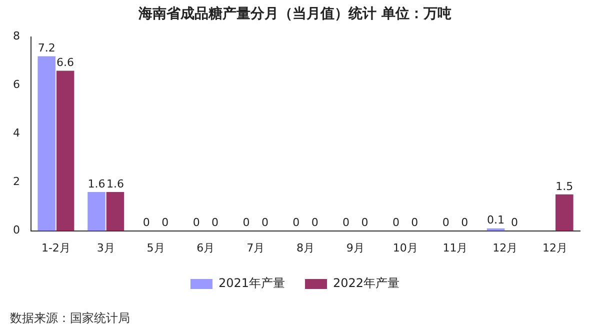  Describe the element at coordinates (55, 247) in the screenshot. I see `x-tick-label: 1-2月` at that location.